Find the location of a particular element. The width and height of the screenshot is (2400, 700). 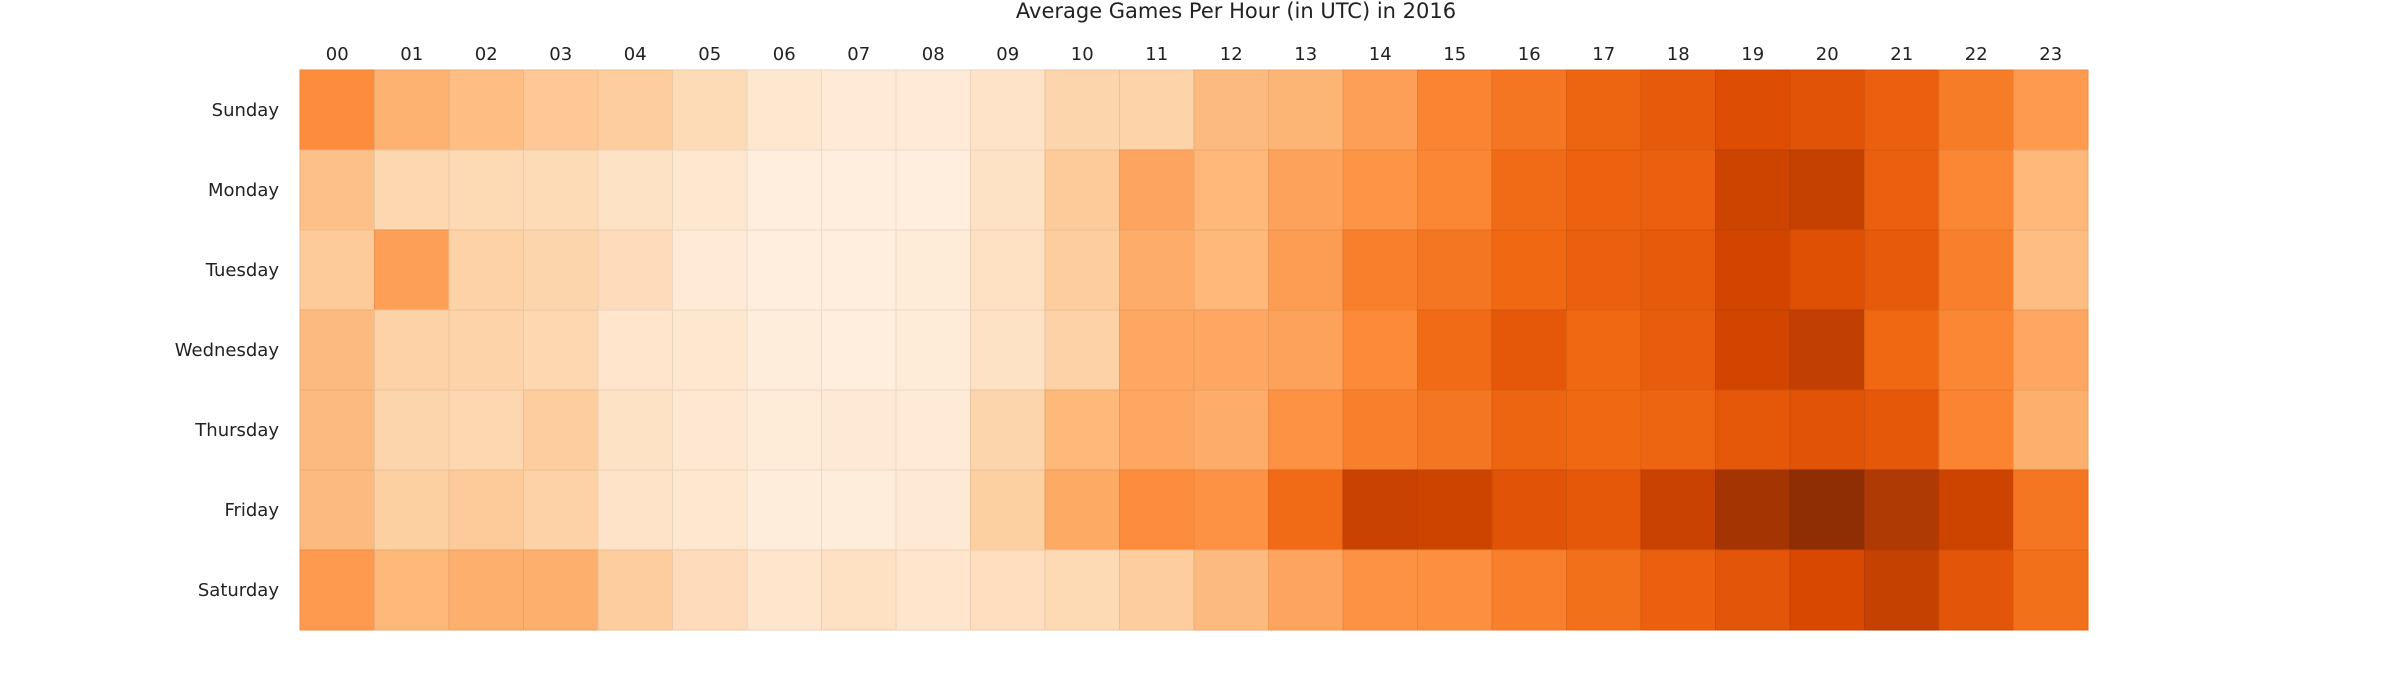

x-tick-label-16: 16 is located at coordinates (1529, 54).